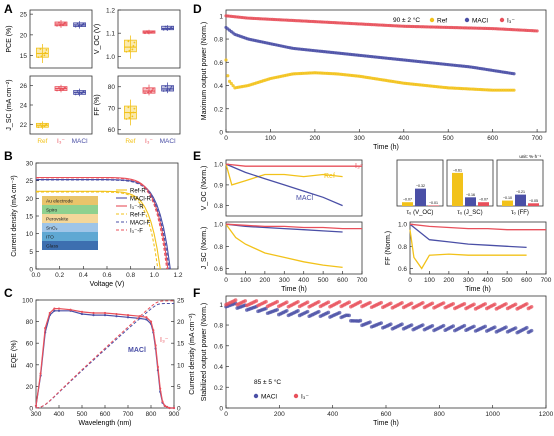 The height and width of the screenshot is (436, 554). I want to click on series-label-macl: MACl, so click(305, 198).